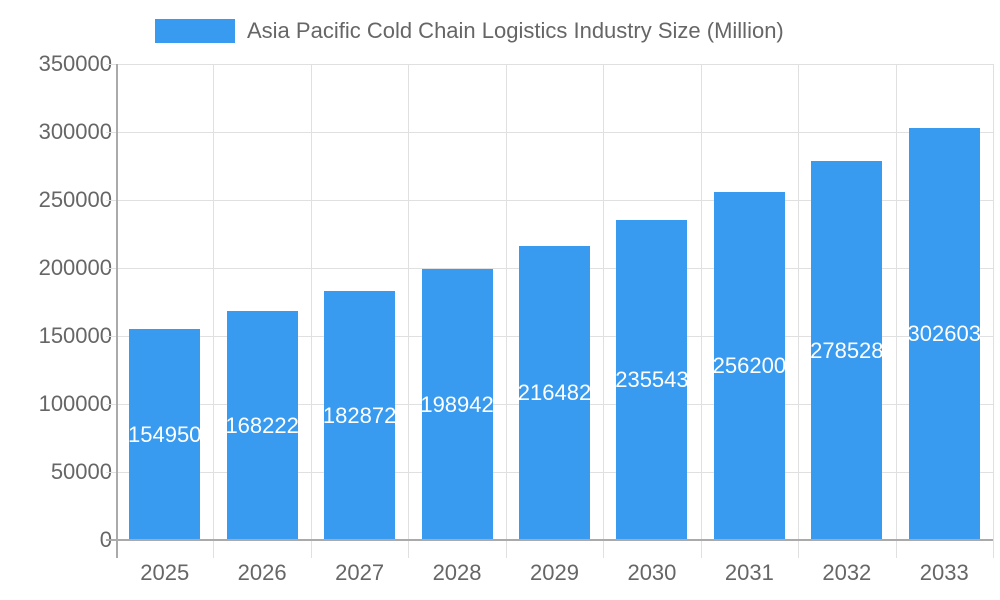 The image size is (1000, 600). I want to click on x-tick-label: 2031, so click(749, 572).